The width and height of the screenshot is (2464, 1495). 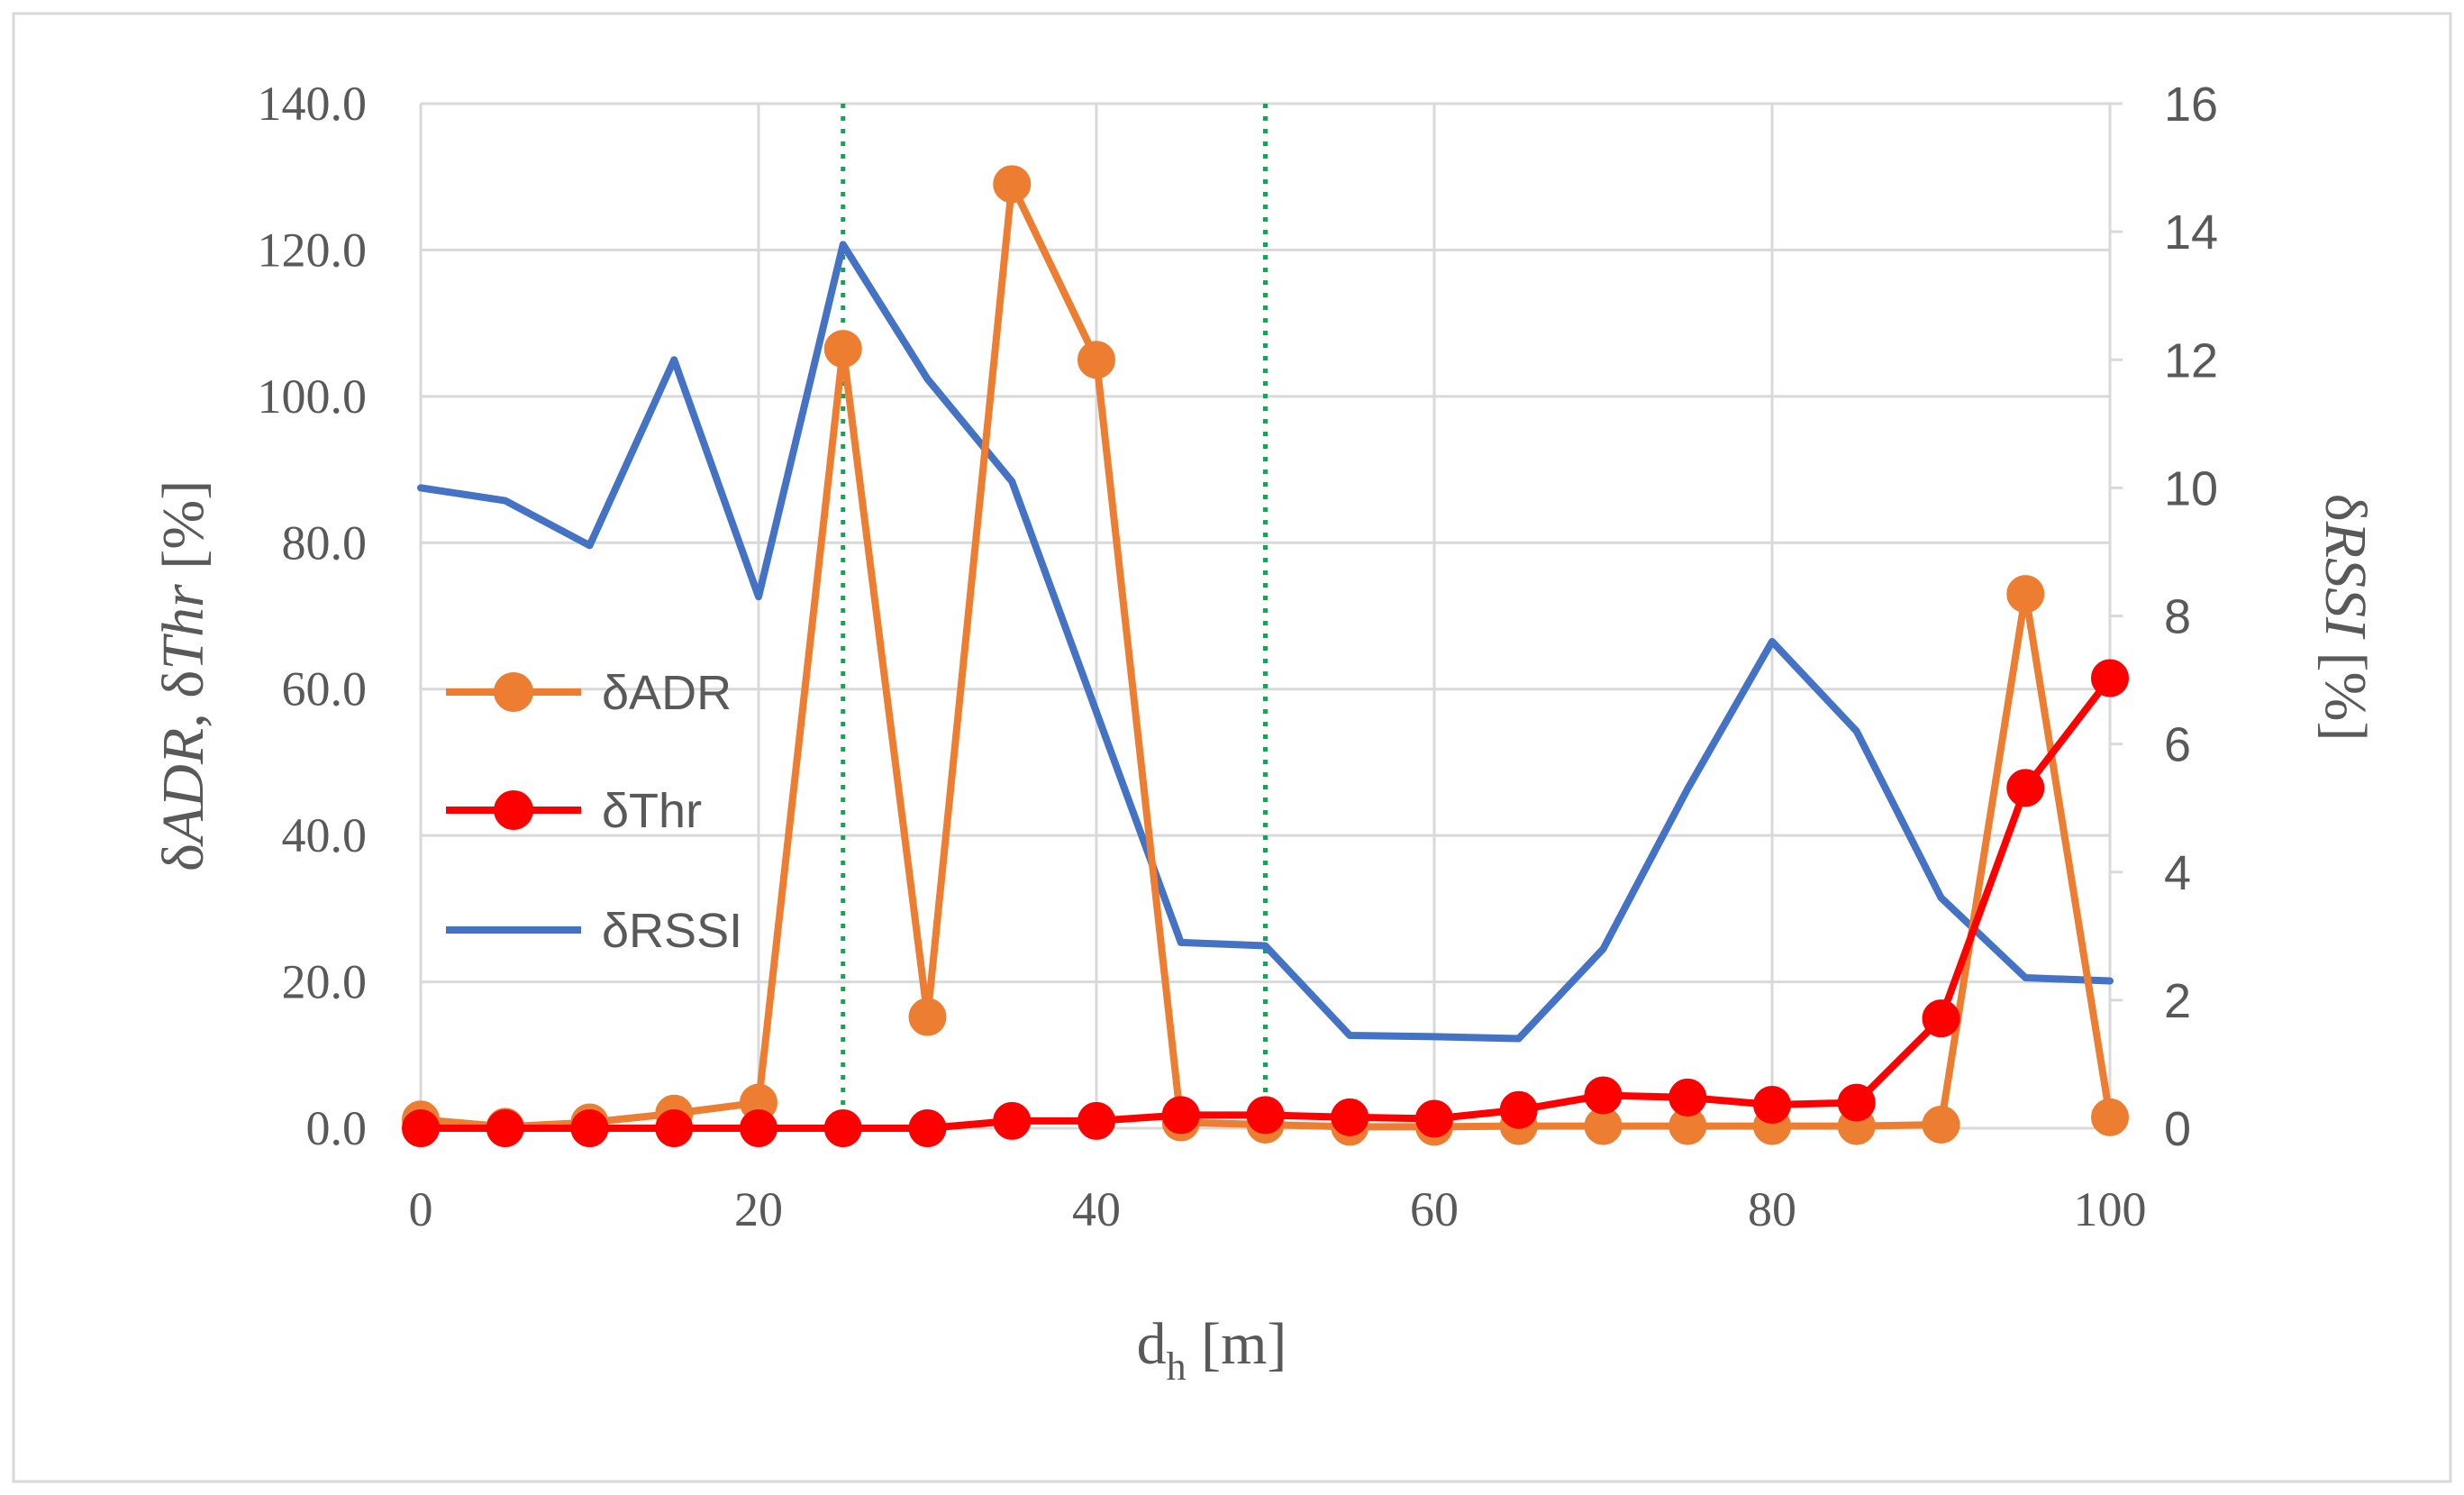 I want to click on y-left-tick-label: 80.0, so click(x=325, y=542).